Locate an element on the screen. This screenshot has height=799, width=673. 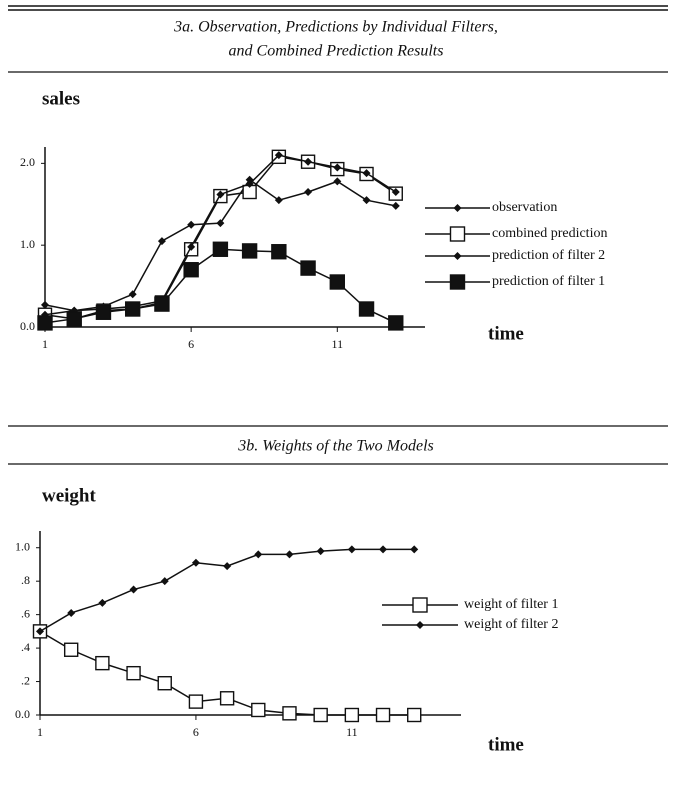
legend-label: combined prediction is located at coordinates (549, 233).